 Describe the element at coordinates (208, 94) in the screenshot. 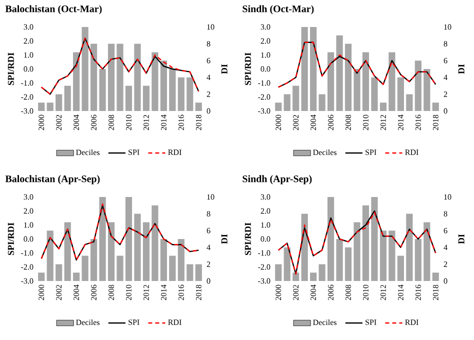

I see `y2-tick-label: 2` at that location.